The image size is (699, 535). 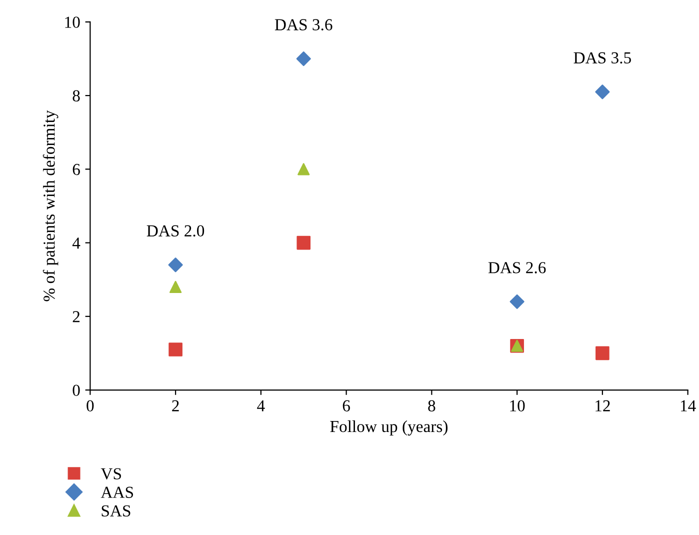 What do you see at coordinates (72, 22) in the screenshot?
I see `y-tick-label: 10` at bounding box center [72, 22].